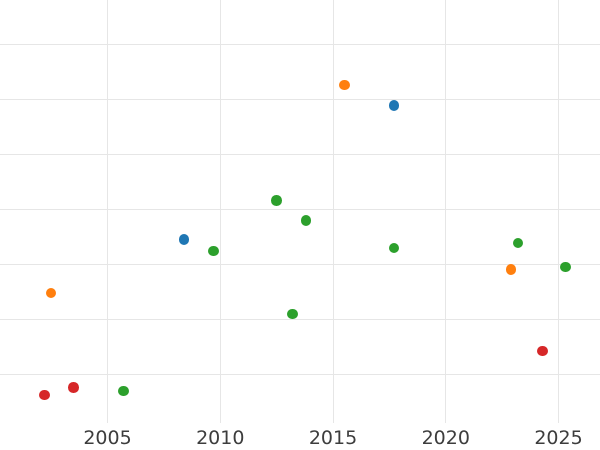 Image resolution: width=600 pixels, height=450 pixels. Describe the element at coordinates (220, 438) in the screenshot. I see `x-tick-label: 2010` at that location.